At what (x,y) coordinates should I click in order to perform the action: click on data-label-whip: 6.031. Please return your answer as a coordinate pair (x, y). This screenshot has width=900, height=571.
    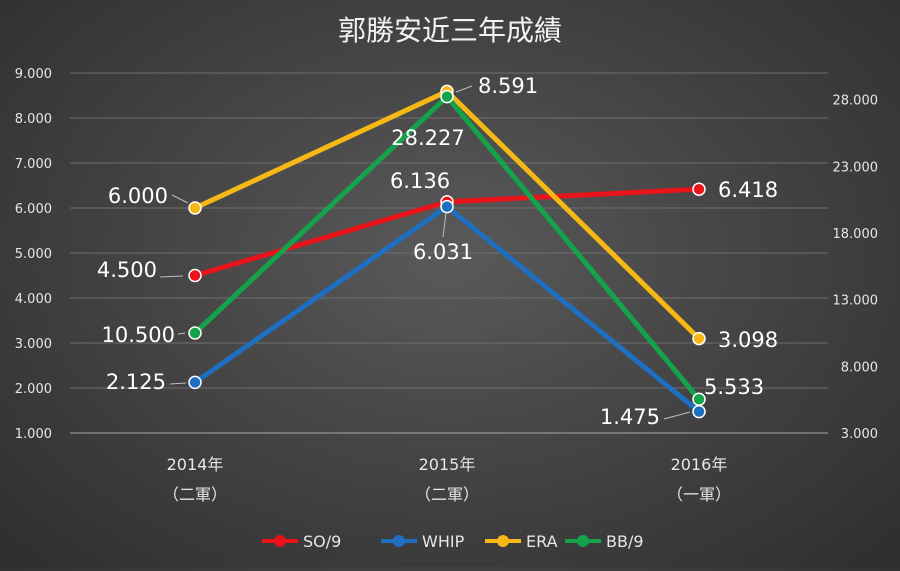
    Looking at the image, I should click on (443, 252).